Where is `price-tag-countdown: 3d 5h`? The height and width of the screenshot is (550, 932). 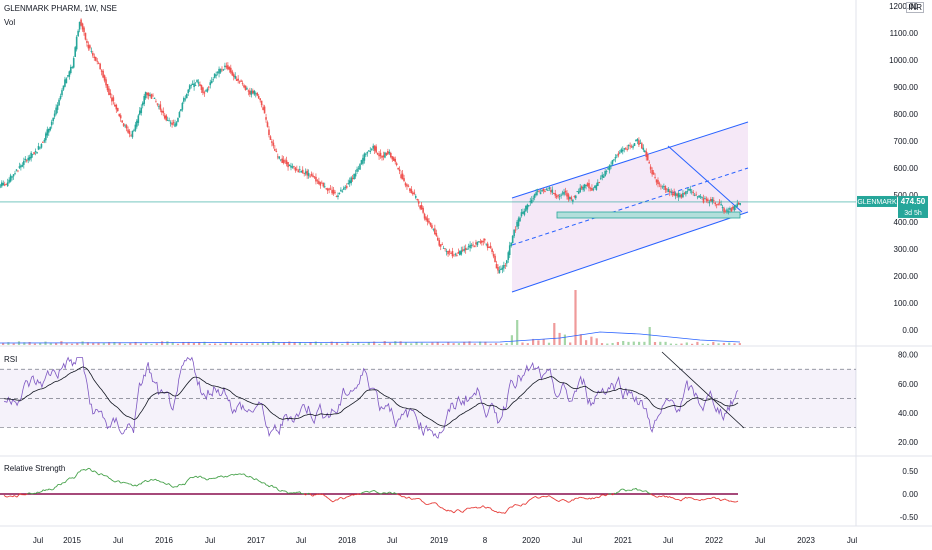 price-tag-countdown: 3d 5h is located at coordinates (913, 213).